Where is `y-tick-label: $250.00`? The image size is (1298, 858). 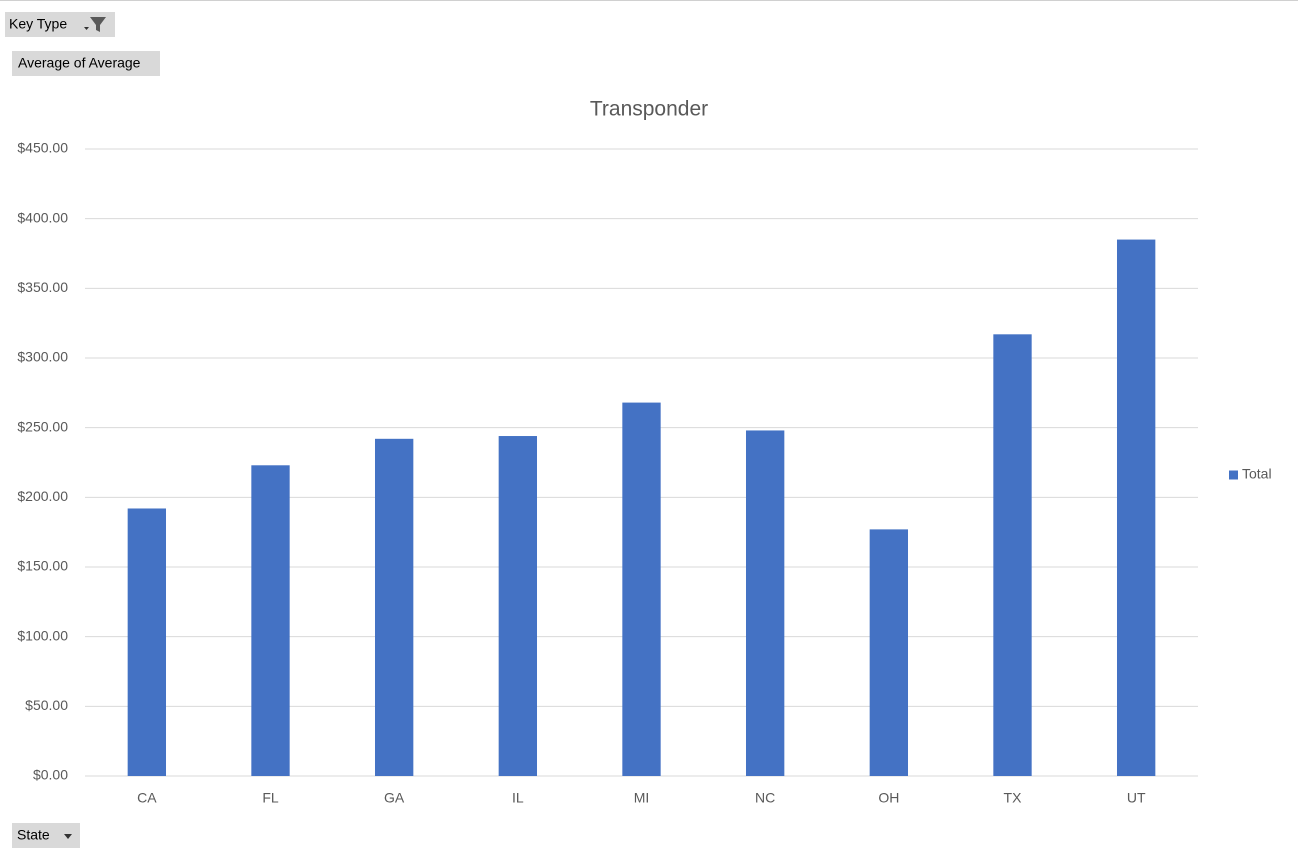
y-tick-label: $250.00 is located at coordinates (42, 426).